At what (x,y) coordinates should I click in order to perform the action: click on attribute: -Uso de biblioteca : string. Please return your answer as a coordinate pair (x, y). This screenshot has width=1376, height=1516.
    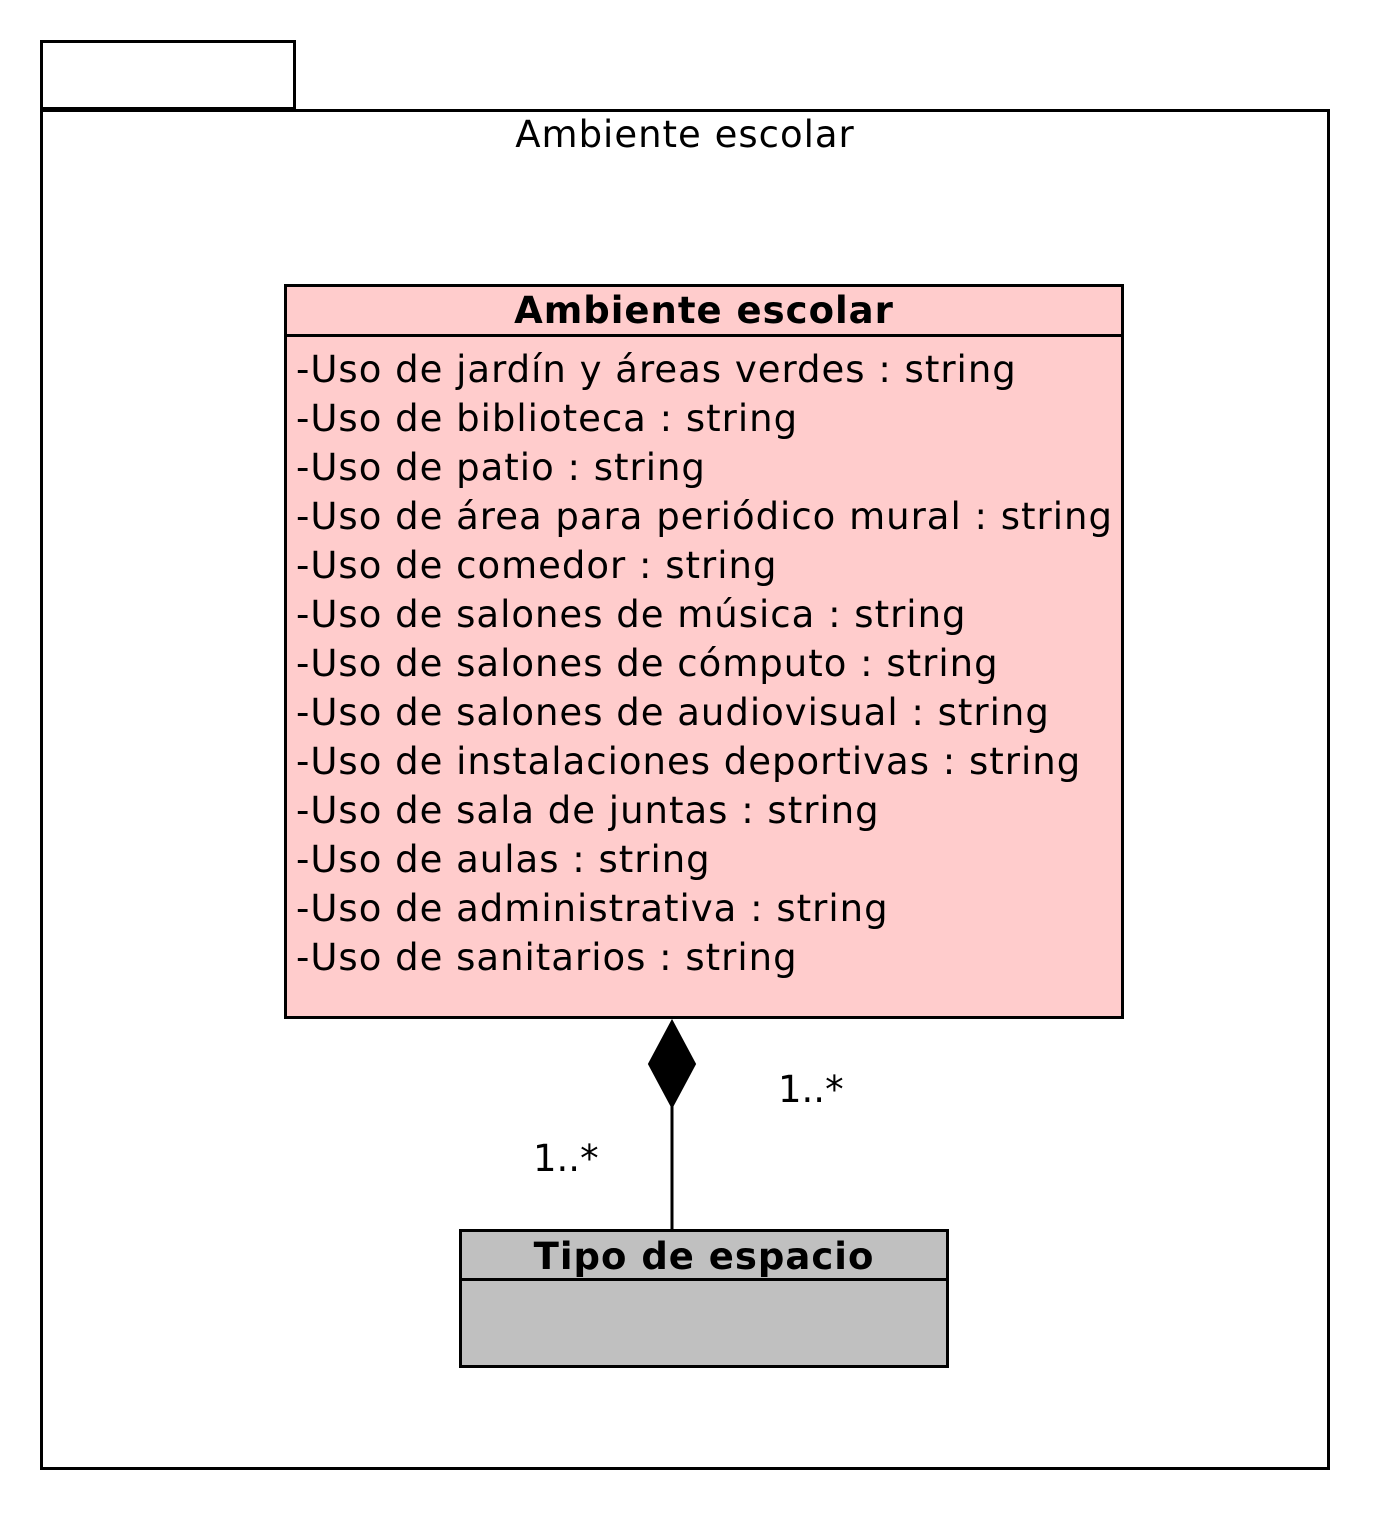
    Looking at the image, I should click on (547, 418).